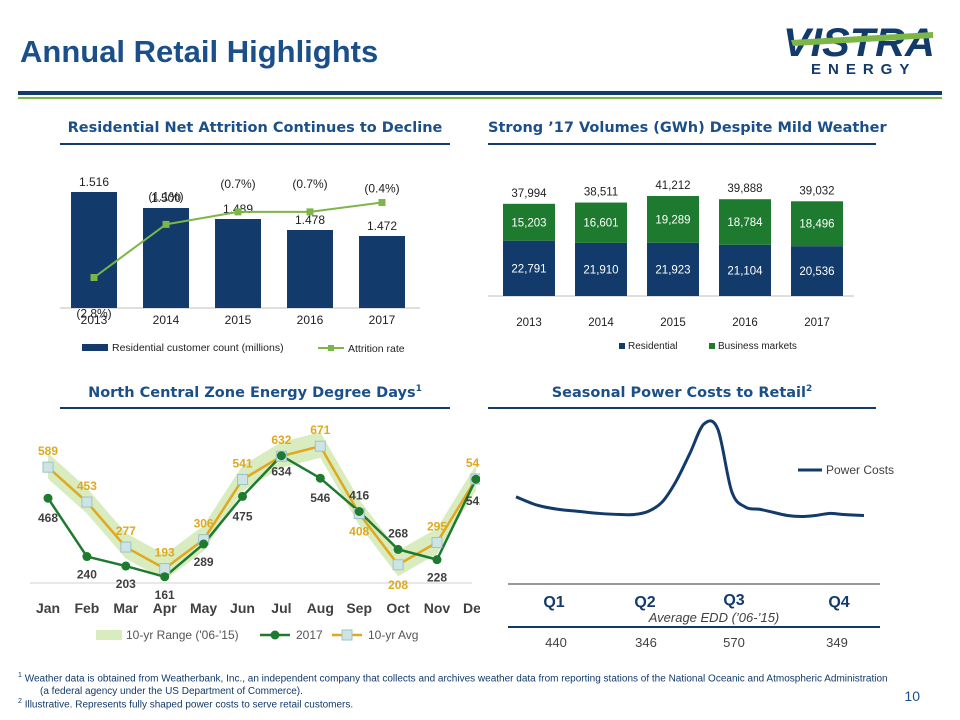  What do you see at coordinates (529, 194) in the screenshot?
I see `volumes-total-label: 37,994` at bounding box center [529, 194].